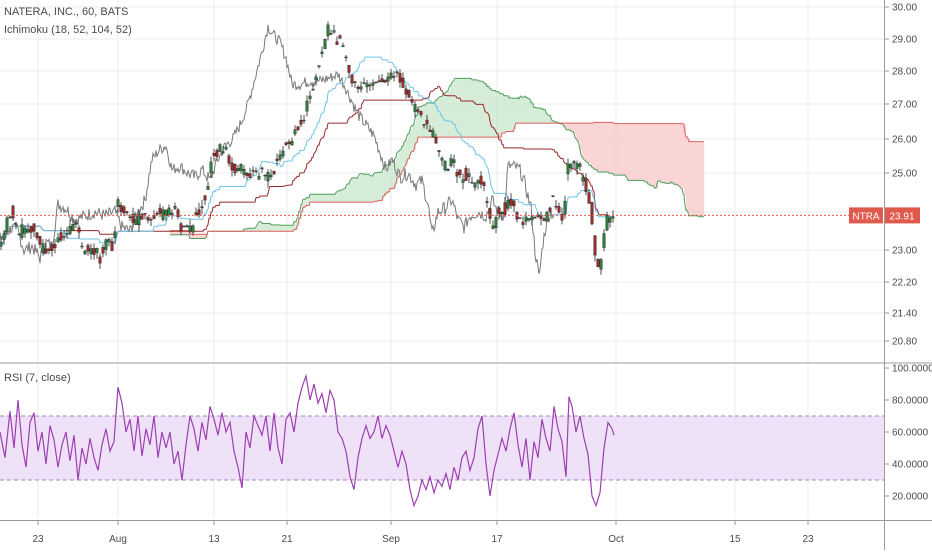 This screenshot has width=932, height=555. What do you see at coordinates (904, 314) in the screenshot?
I see `price-tick-label: 21.40` at bounding box center [904, 314].